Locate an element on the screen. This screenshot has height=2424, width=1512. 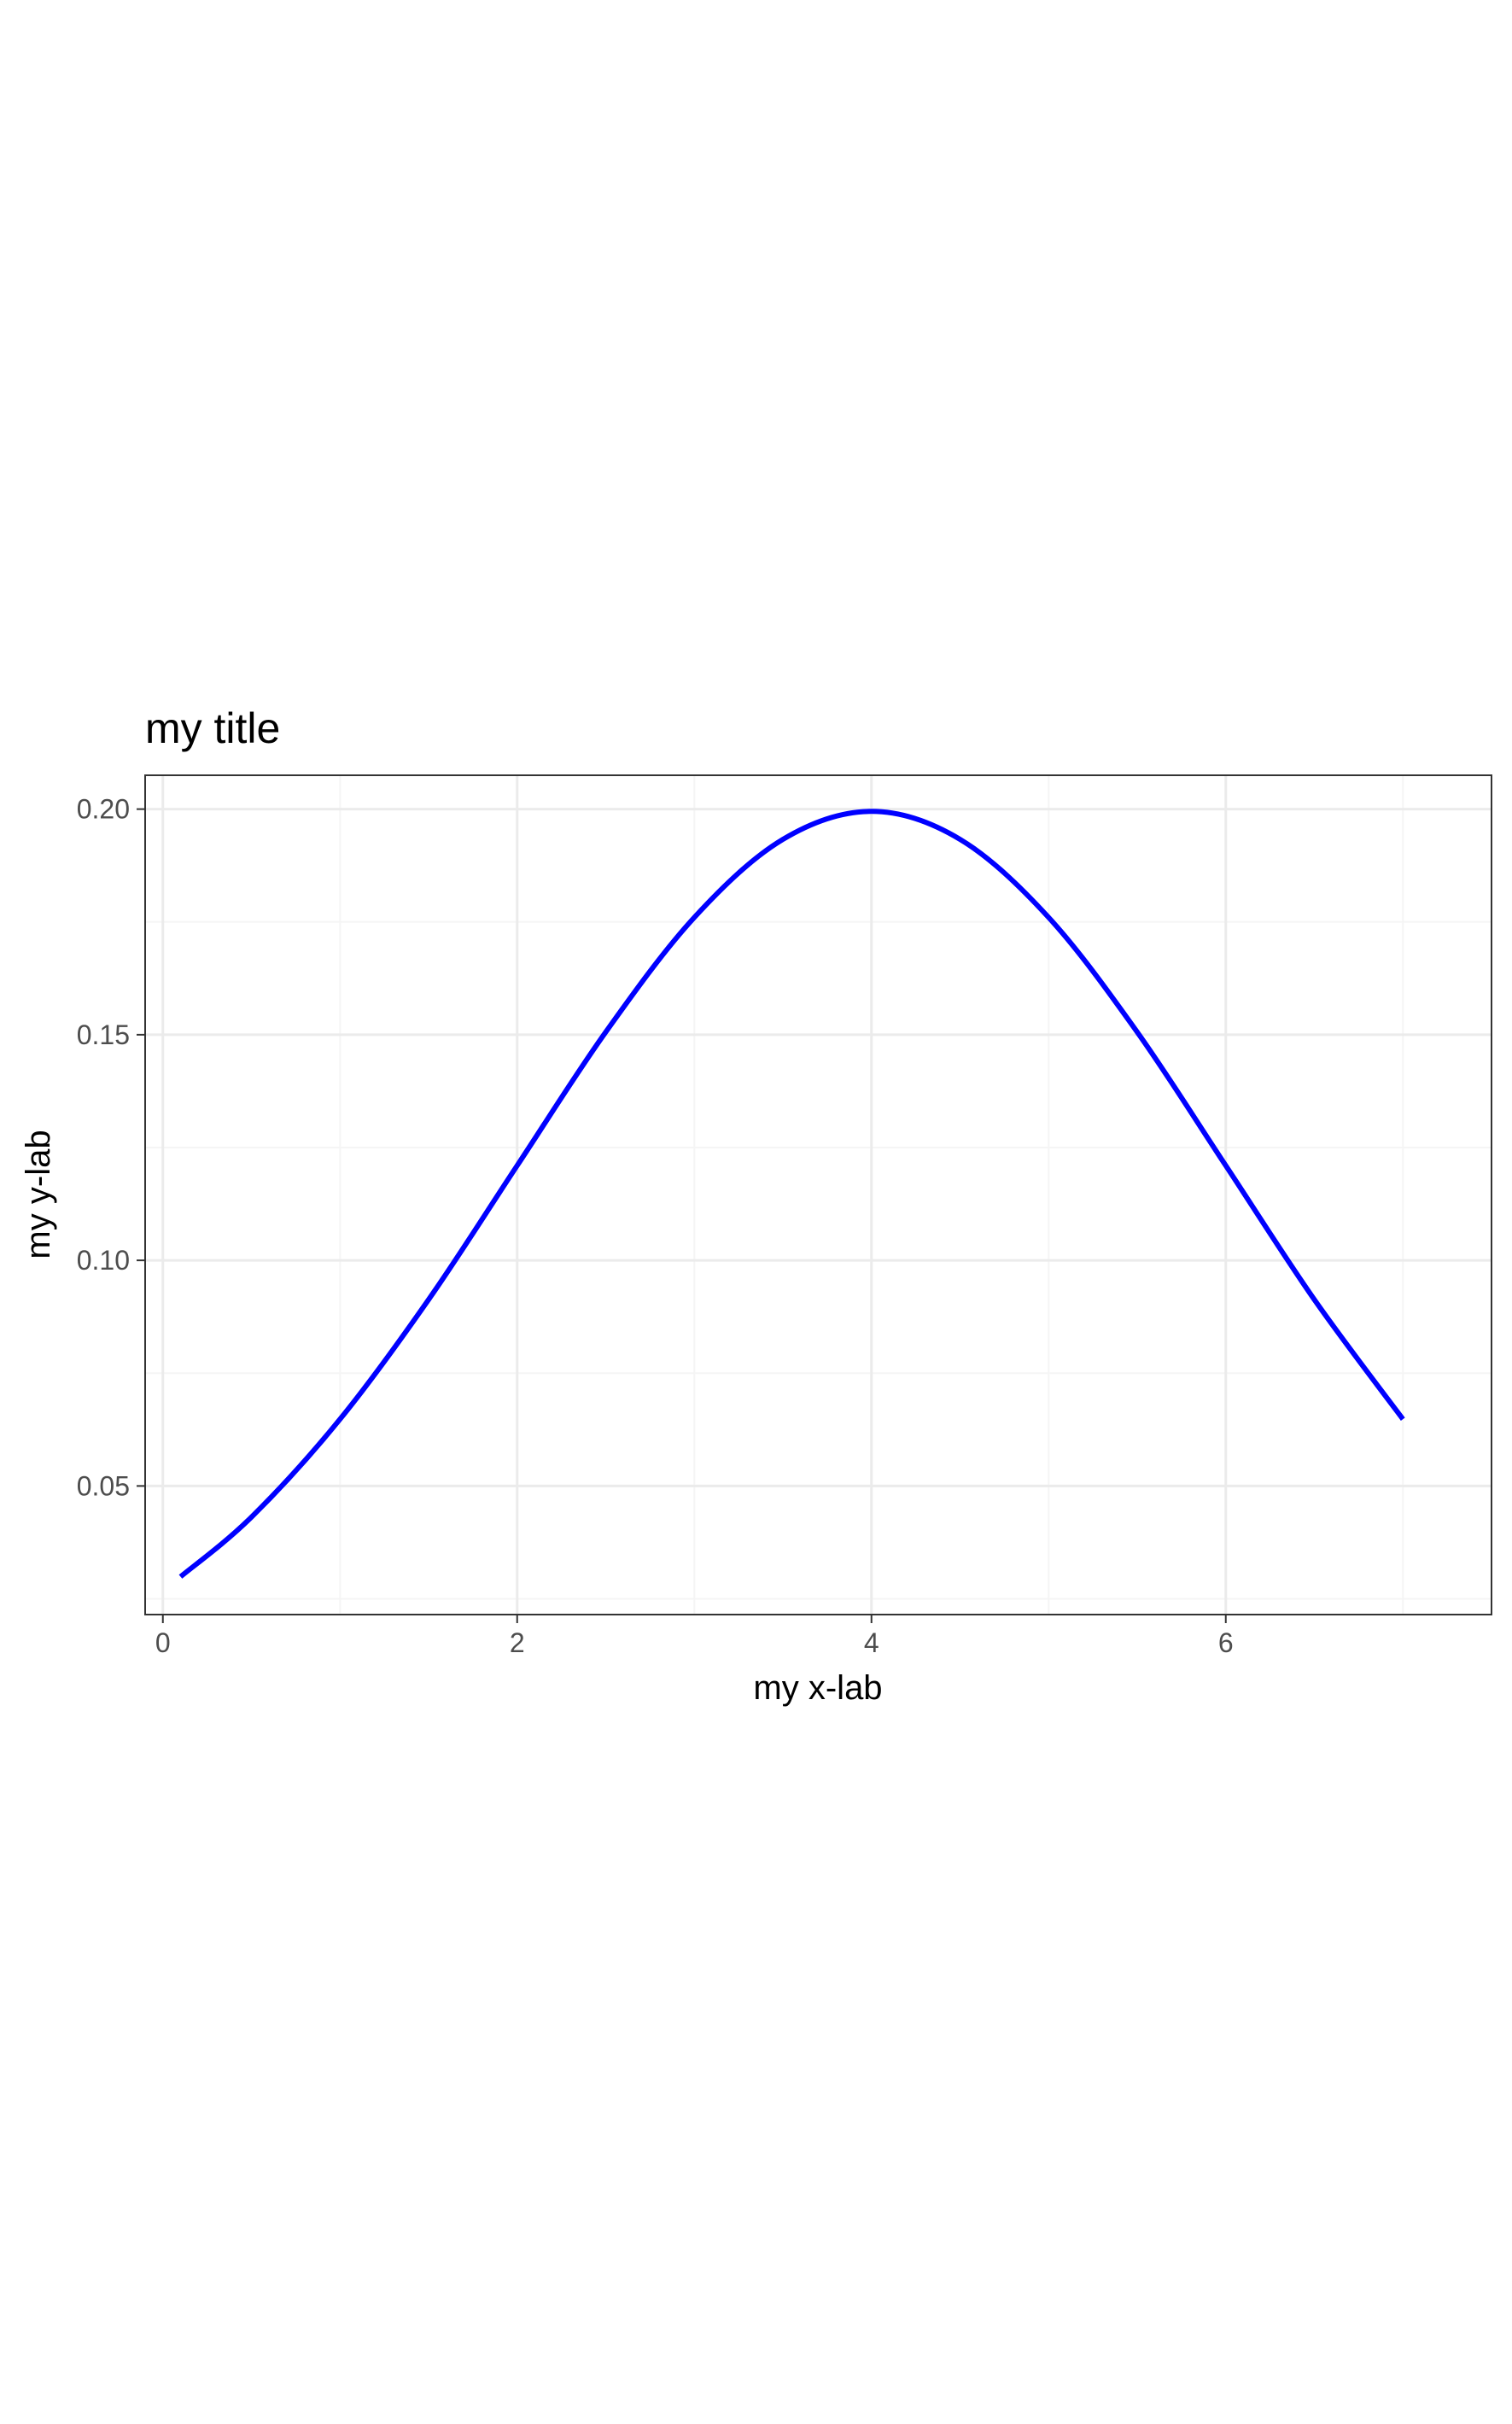
chart-title: my title is located at coordinates (212, 728).